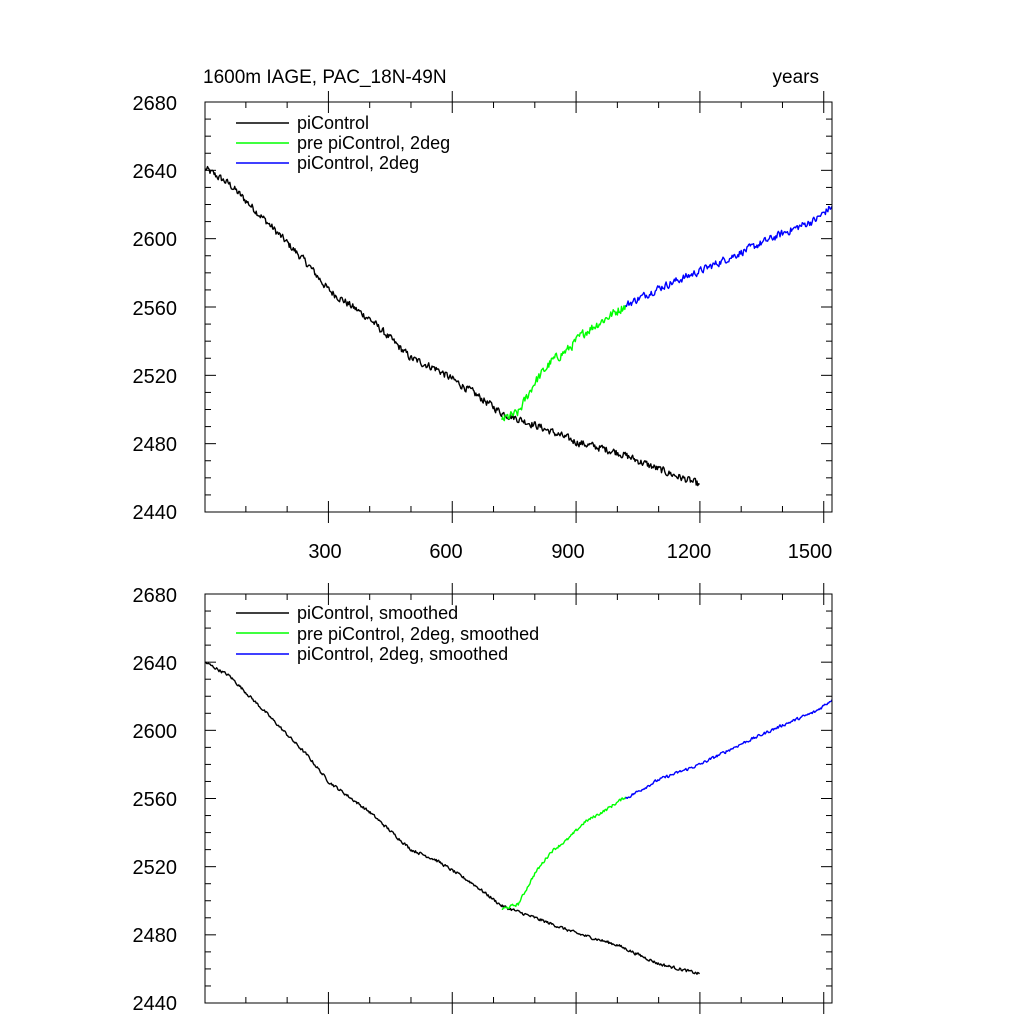 The image size is (1024, 1024). Describe the element at coordinates (377, 613) in the screenshot. I see `legend-label: piControl, smoothed` at that location.